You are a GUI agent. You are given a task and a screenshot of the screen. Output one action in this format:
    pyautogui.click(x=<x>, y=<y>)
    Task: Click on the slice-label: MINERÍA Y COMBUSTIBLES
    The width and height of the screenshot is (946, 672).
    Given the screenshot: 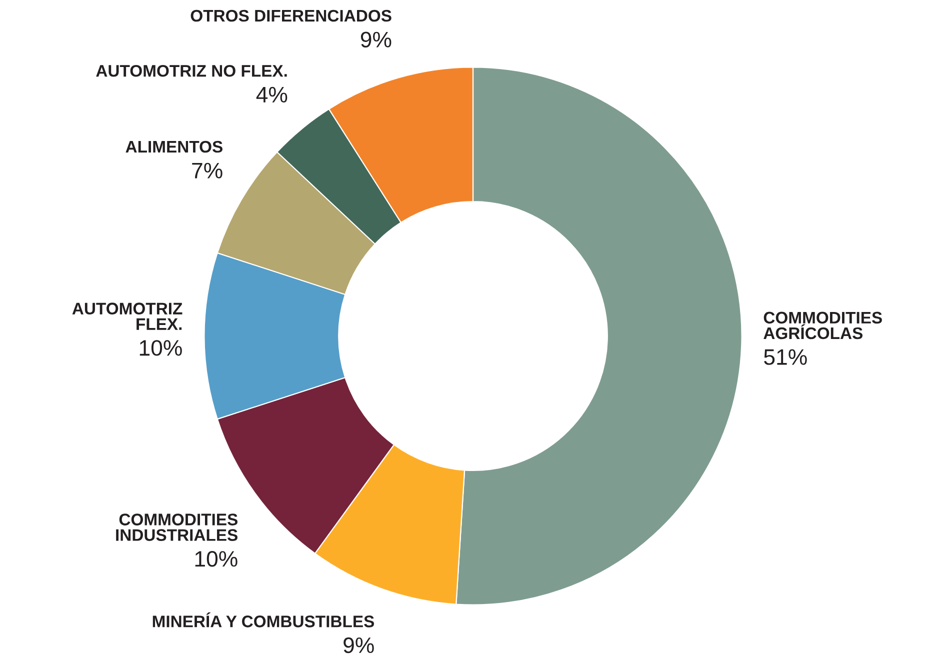 What is the action you would take?
    pyautogui.click(x=263, y=620)
    